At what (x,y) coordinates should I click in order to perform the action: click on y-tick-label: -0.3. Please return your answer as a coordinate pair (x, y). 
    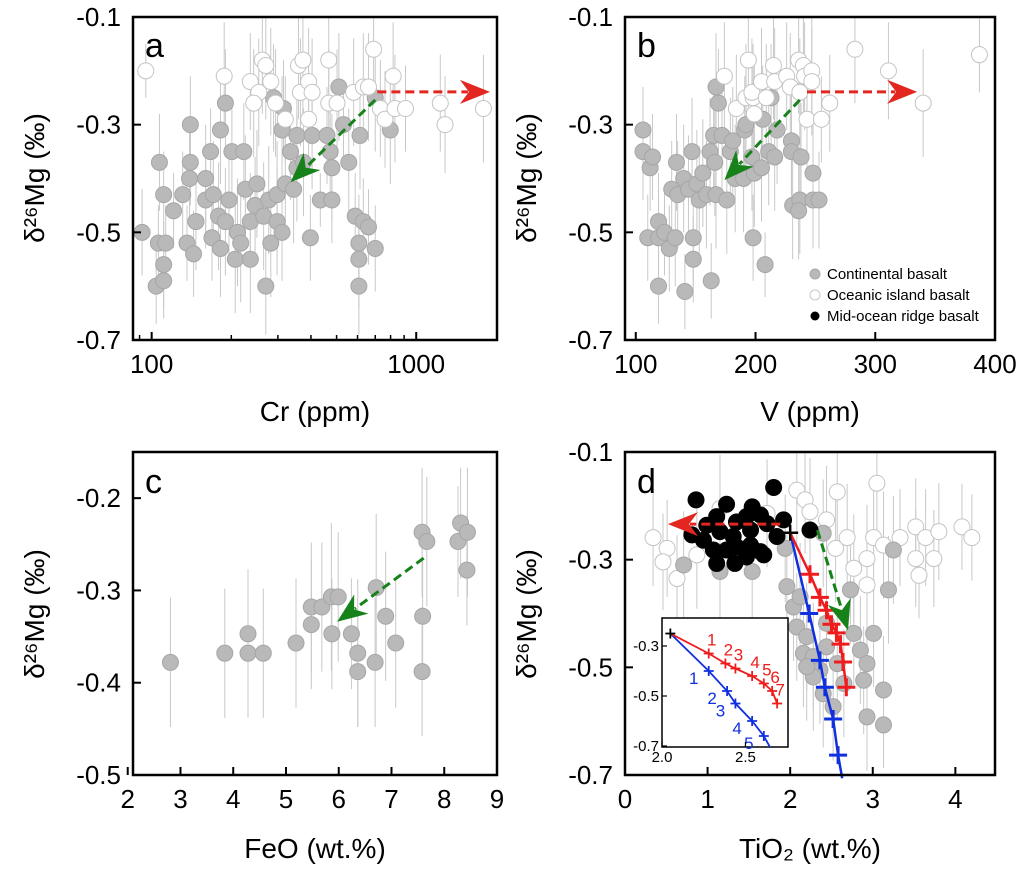
    Looking at the image, I should click on (590, 560).